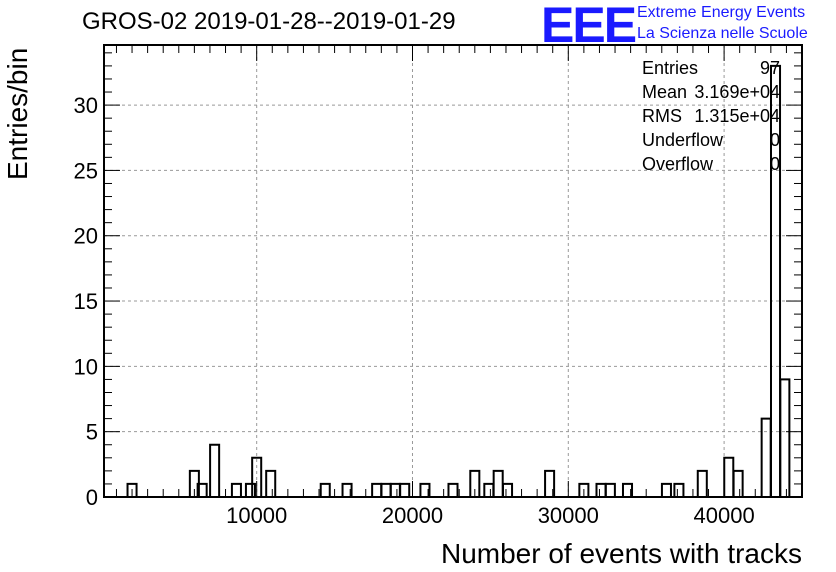 Image resolution: width=836 pixels, height=572 pixels. What do you see at coordinates (678, 164) in the screenshot?
I see `stat-label: Overflow` at bounding box center [678, 164].